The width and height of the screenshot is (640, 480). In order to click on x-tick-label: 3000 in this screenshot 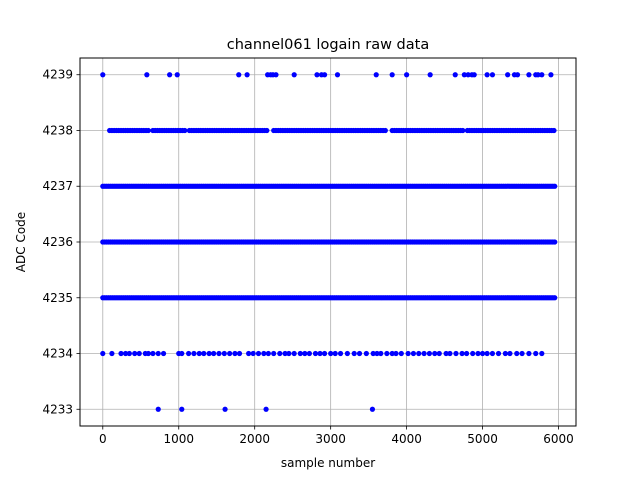, I will do `click(330, 439)`.